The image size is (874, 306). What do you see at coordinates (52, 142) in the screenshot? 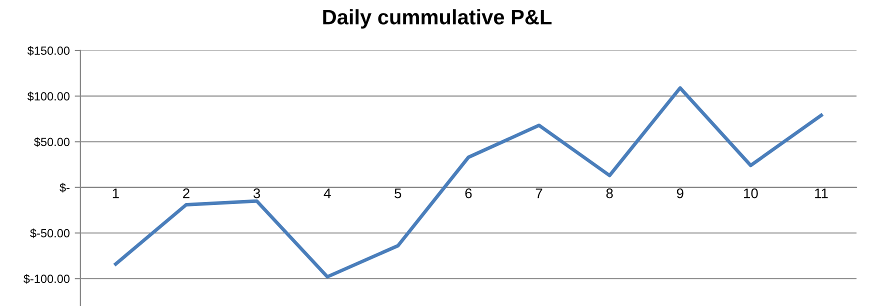
I see `y-tick-label: $50.00` at bounding box center [52, 142].